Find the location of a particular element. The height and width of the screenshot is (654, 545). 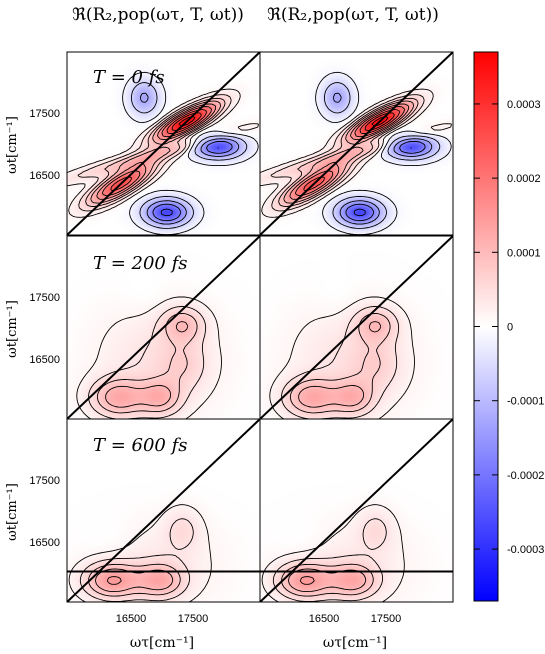

column-title-left: ℜ(R₂,pop(ωτ, T, ωt)) is located at coordinates (158, 15).